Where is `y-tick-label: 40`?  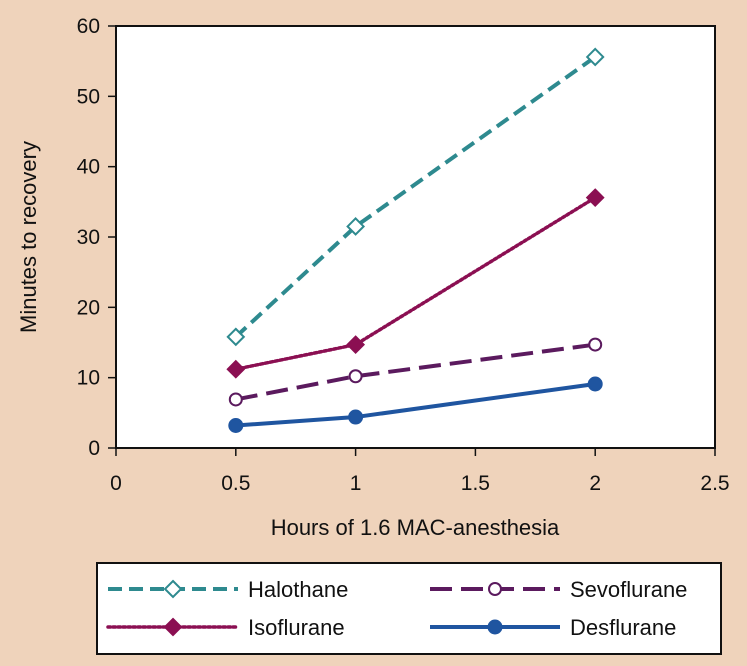 y-tick-label: 40 is located at coordinates (88, 167).